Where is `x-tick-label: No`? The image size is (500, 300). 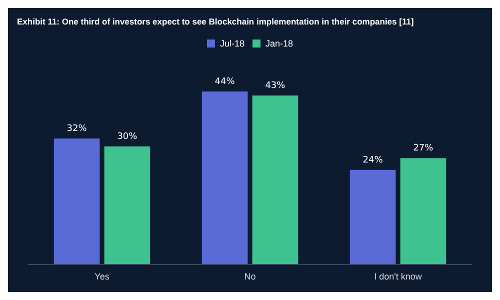
x-tick-label: No is located at coordinates (250, 277).